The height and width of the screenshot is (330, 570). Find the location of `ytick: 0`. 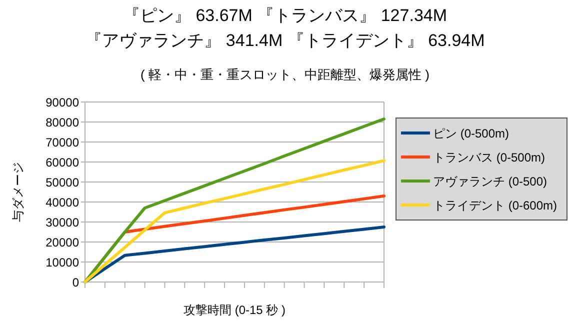

ytick: 0 is located at coordinates (75, 283).